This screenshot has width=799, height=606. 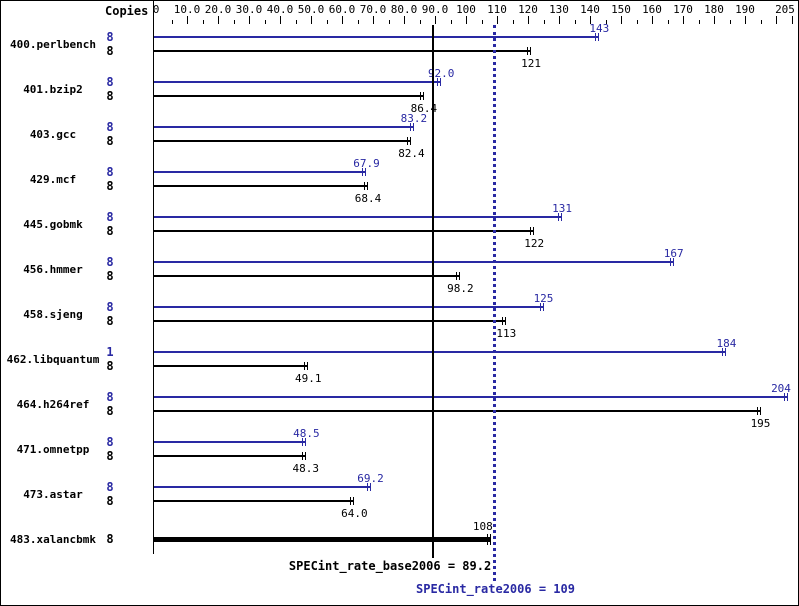 What do you see at coordinates (599, 28) in the screenshot?
I see `peak-value-label: 143` at bounding box center [599, 28].